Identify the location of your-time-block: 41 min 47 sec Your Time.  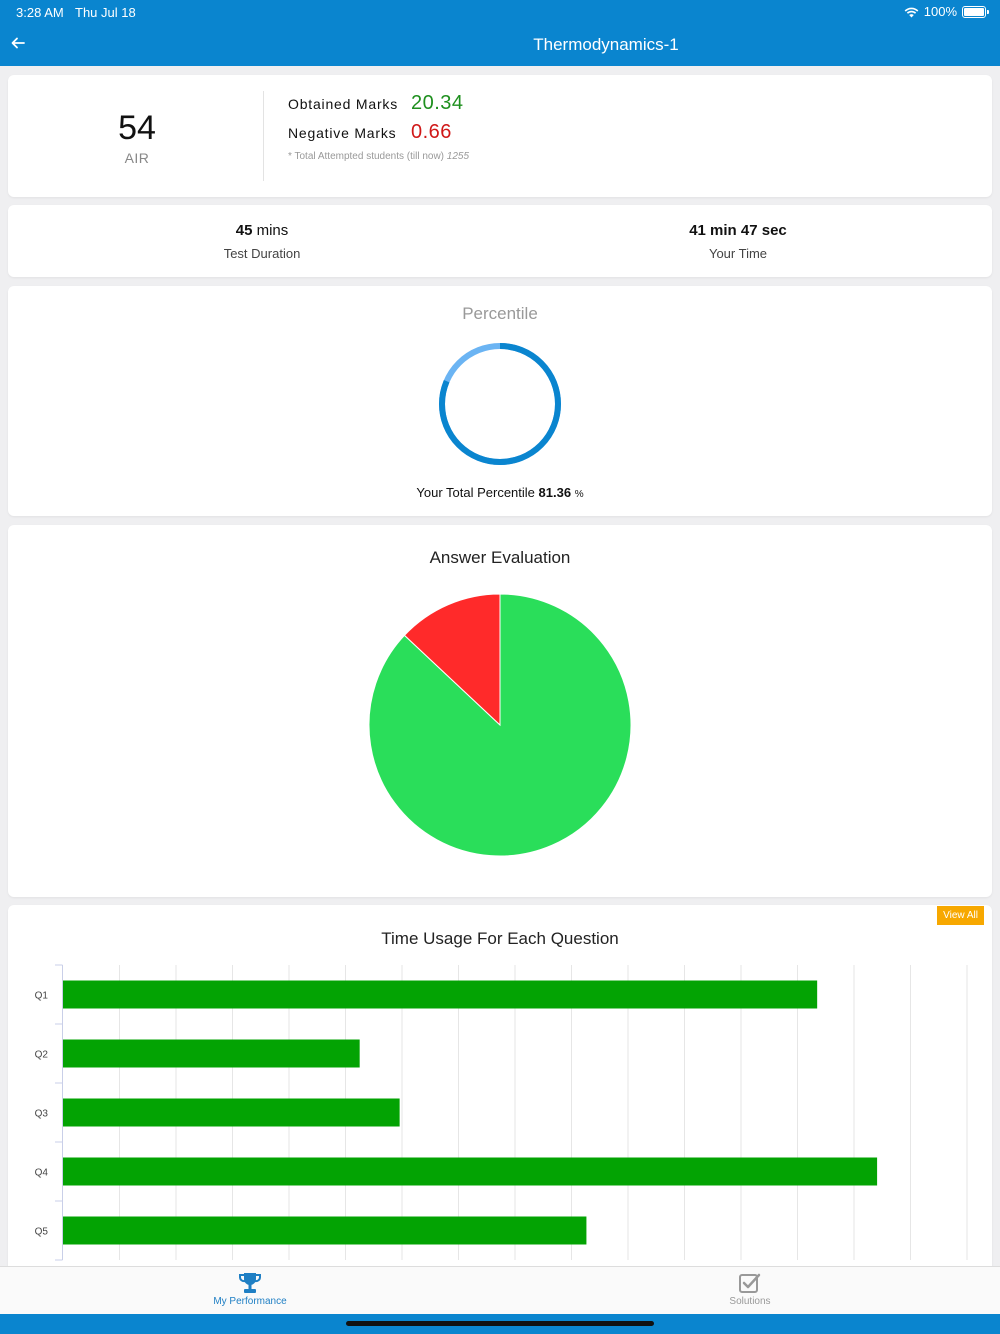
(738, 241).